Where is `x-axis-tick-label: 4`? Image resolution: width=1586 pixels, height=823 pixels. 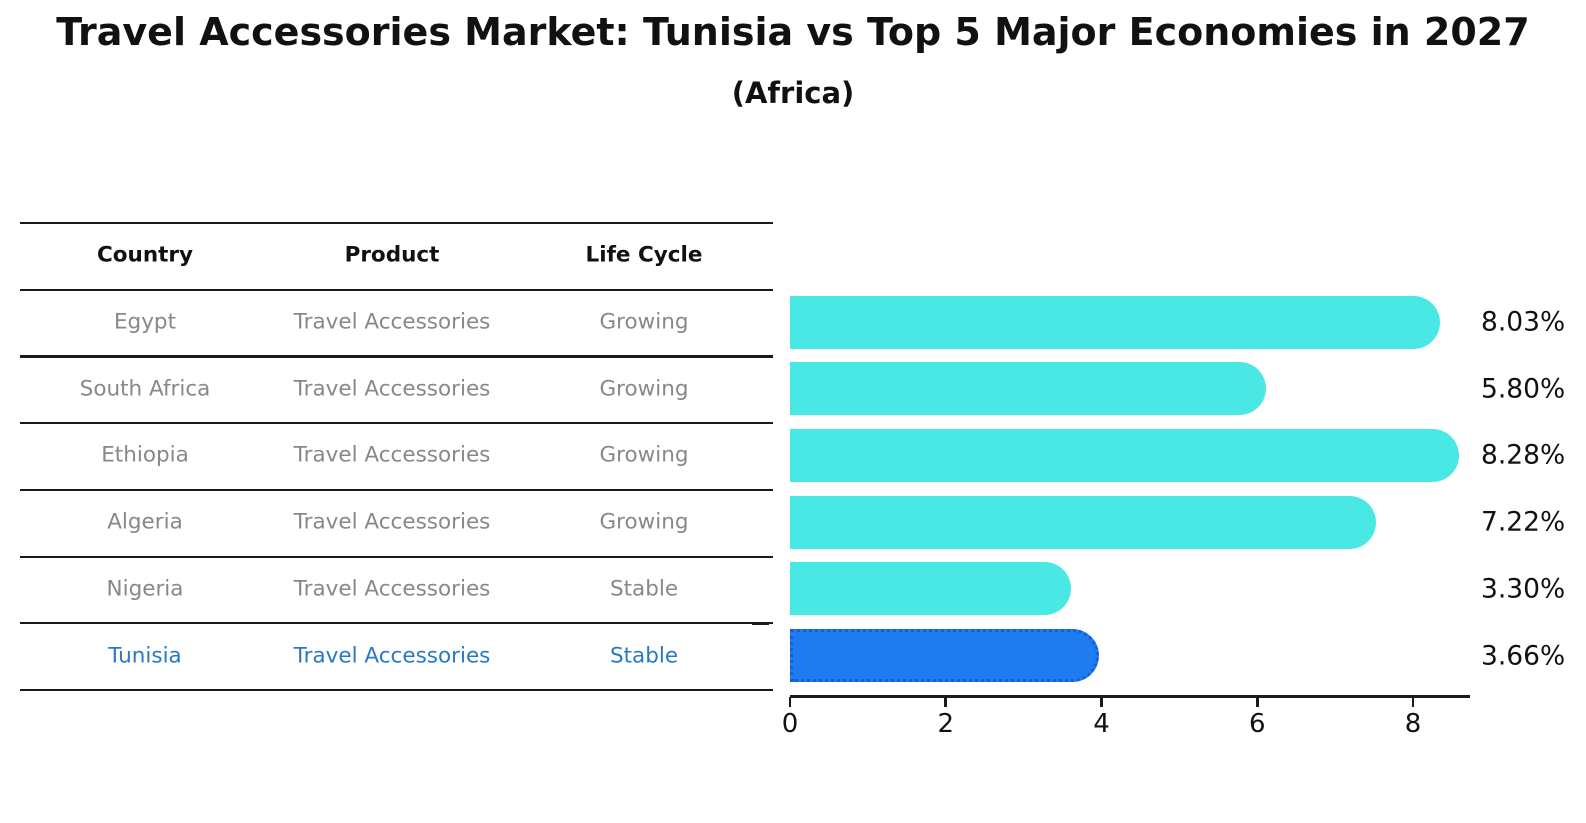 x-axis-tick-label: 4 is located at coordinates (1101, 724).